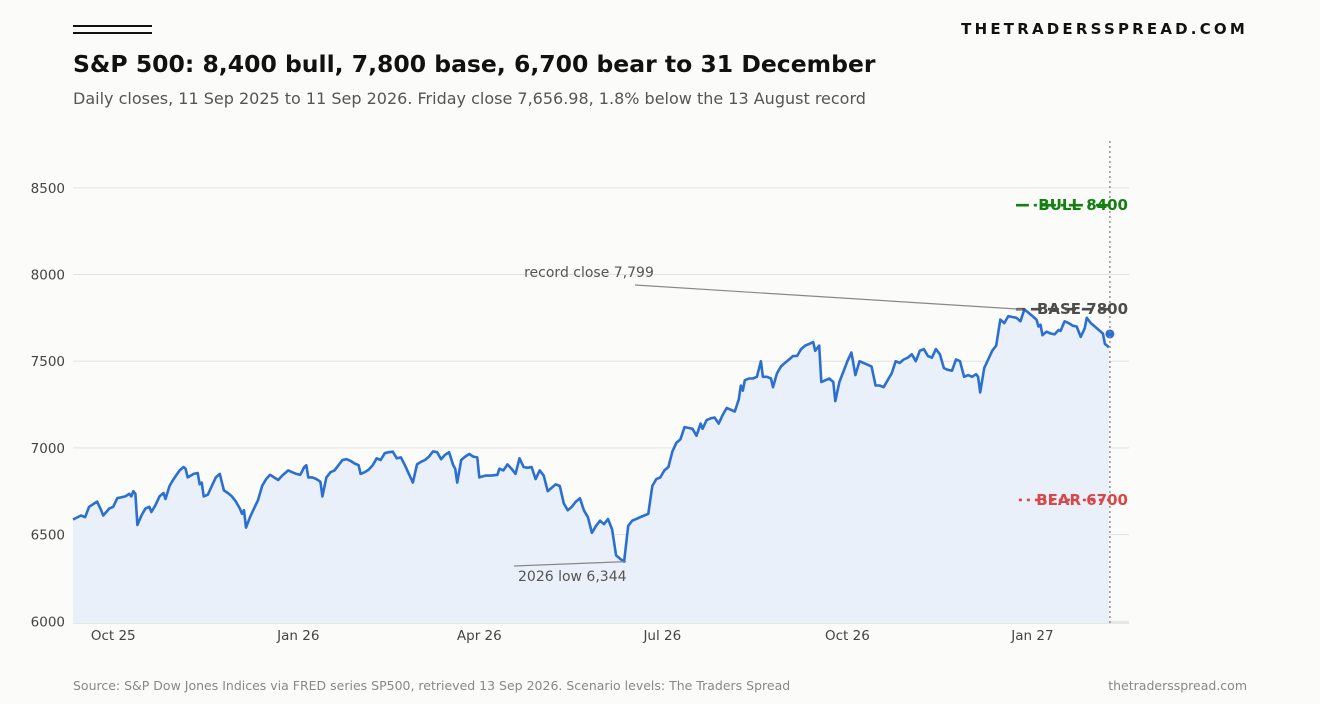 This screenshot has width=1320, height=704. I want to click on y-tick-label: 8500, so click(48, 189).